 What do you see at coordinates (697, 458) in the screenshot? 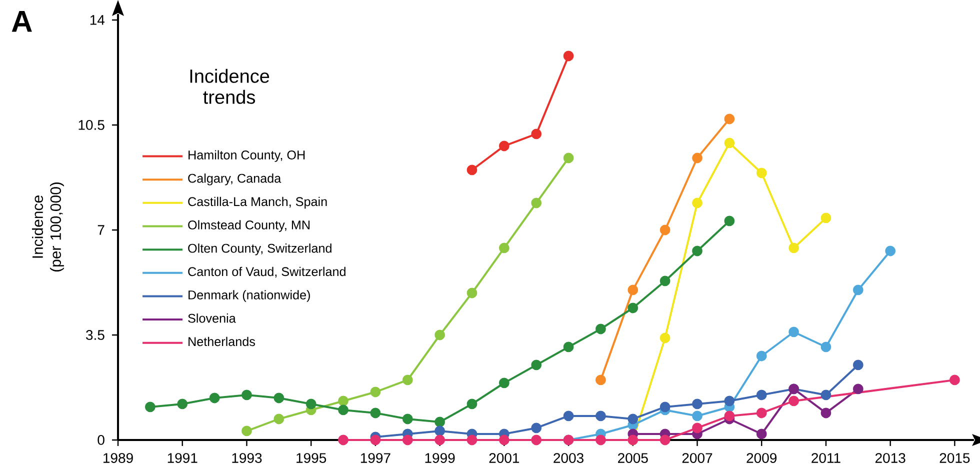
I see `x-tick-label: 2007` at bounding box center [697, 458].